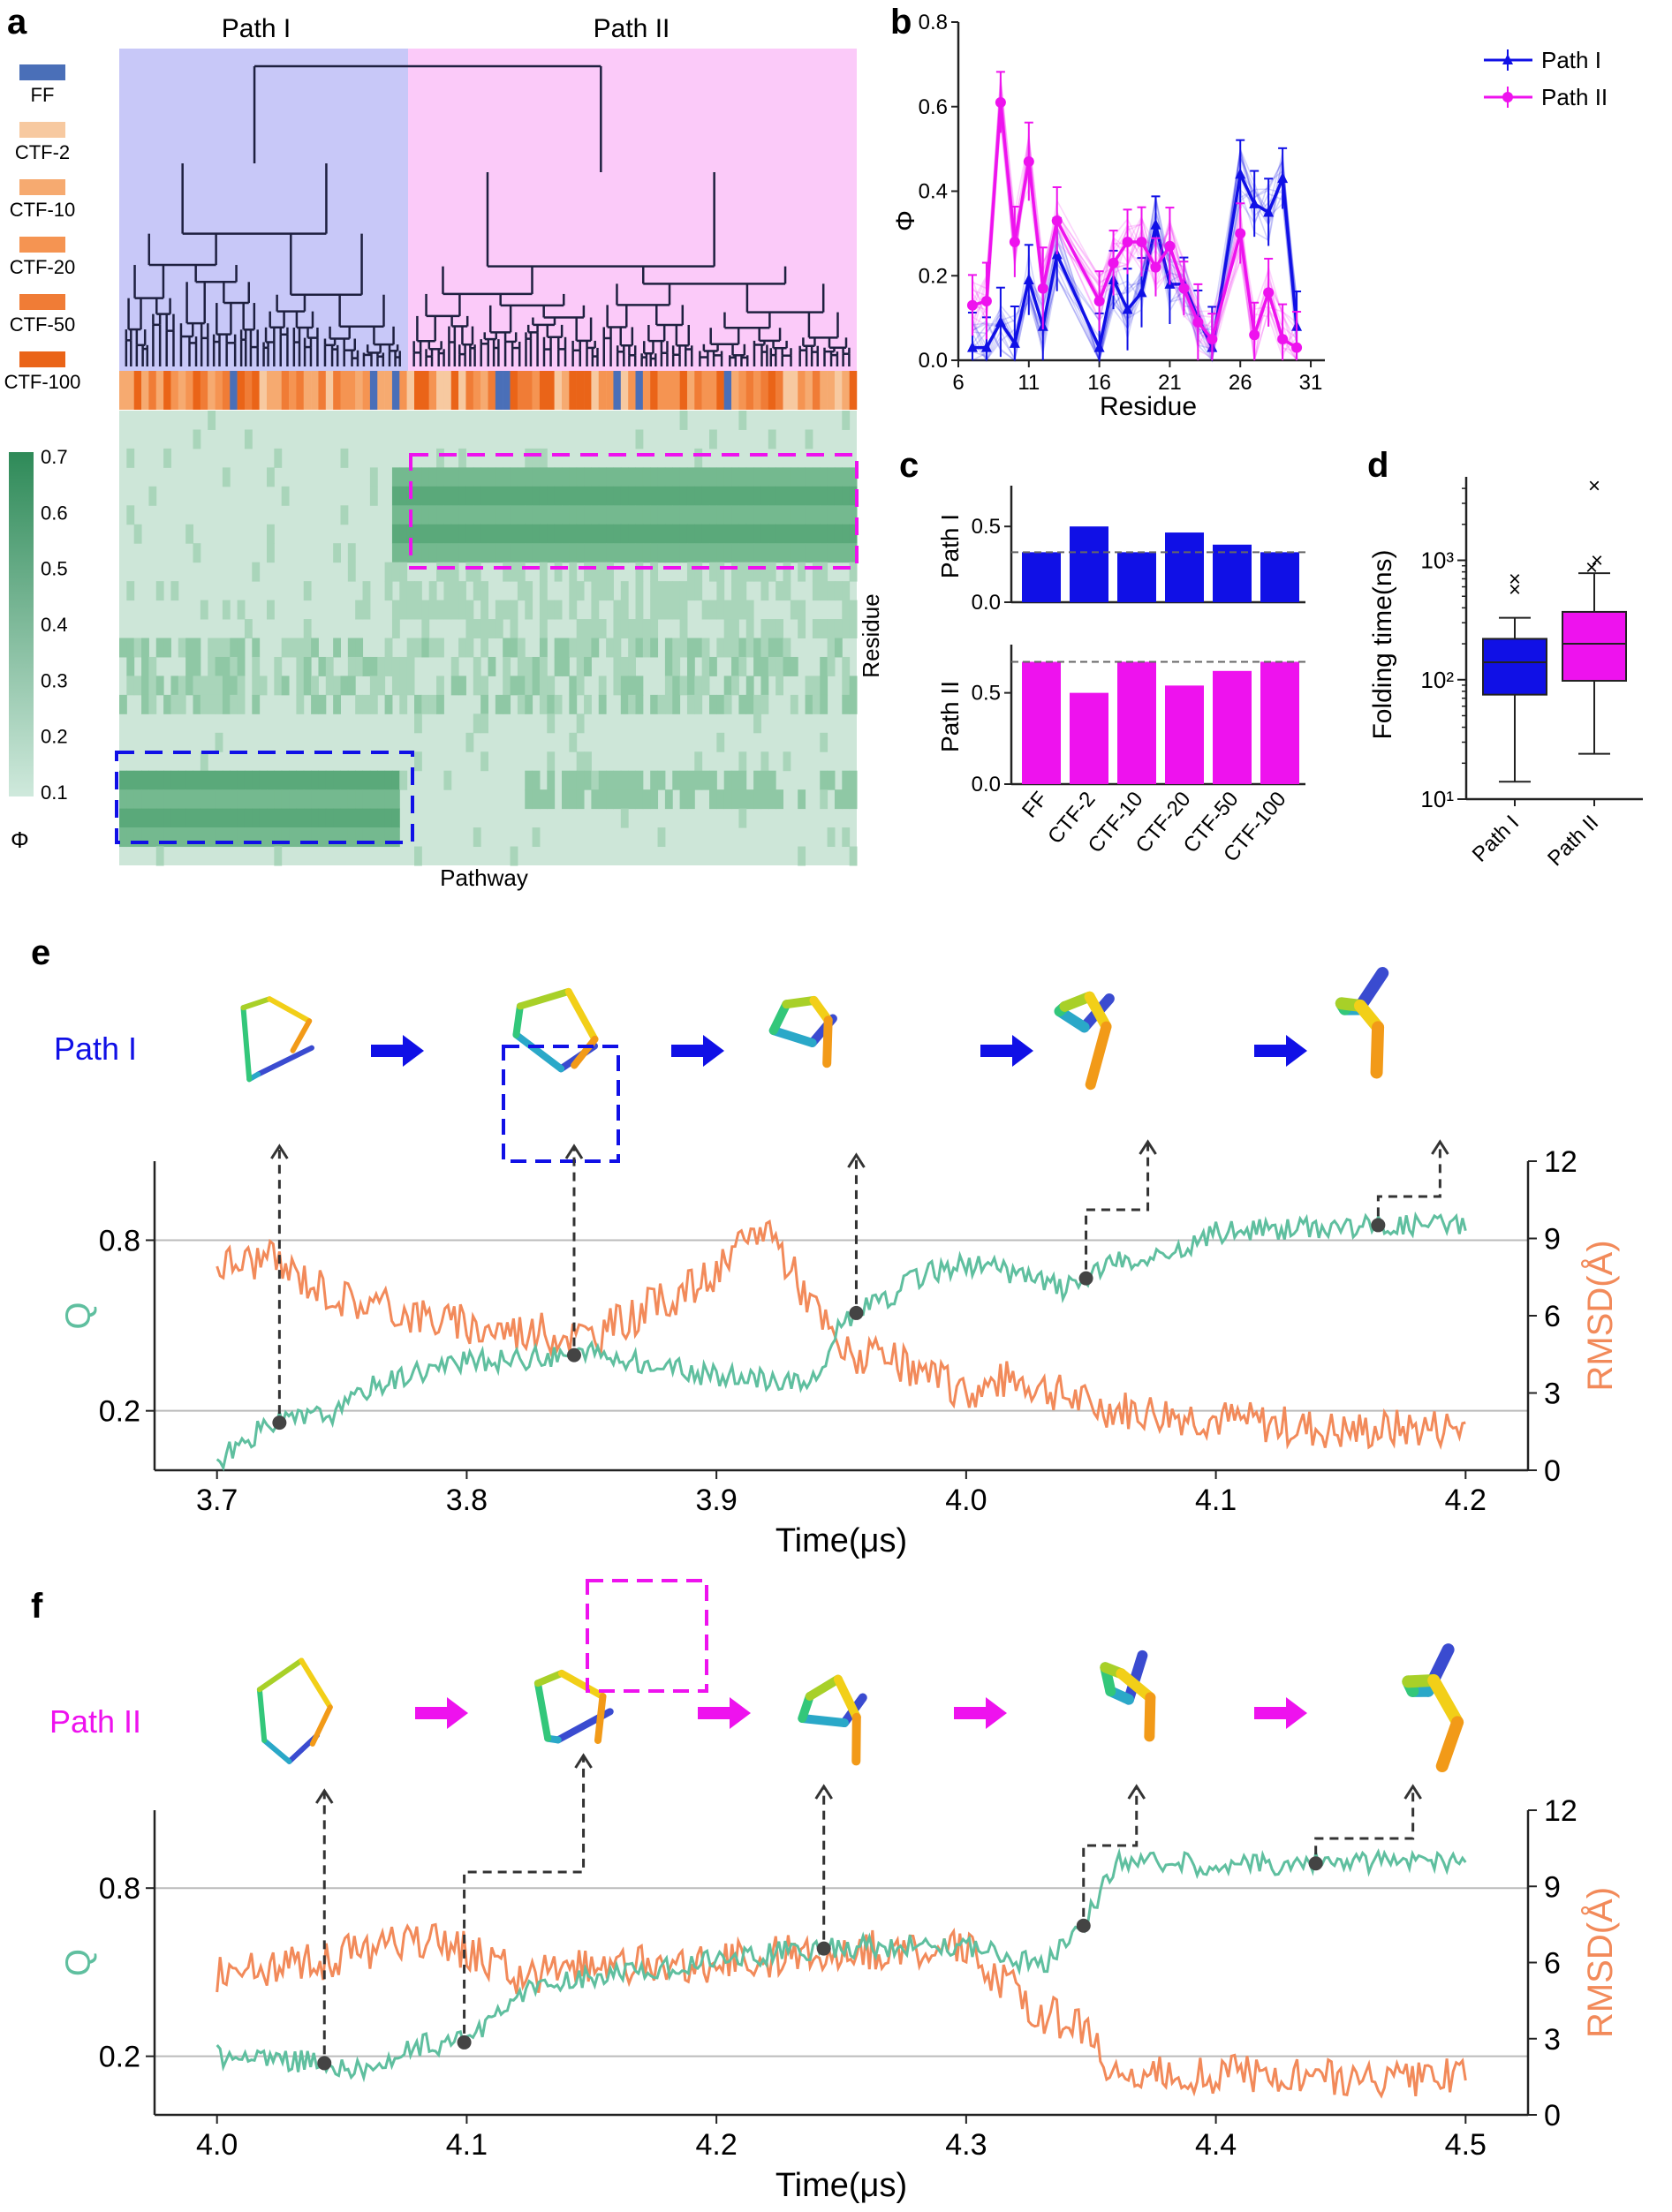 The width and height of the screenshot is (1672, 2212). I want to click on panel-f-label: f, so click(37, 1606).